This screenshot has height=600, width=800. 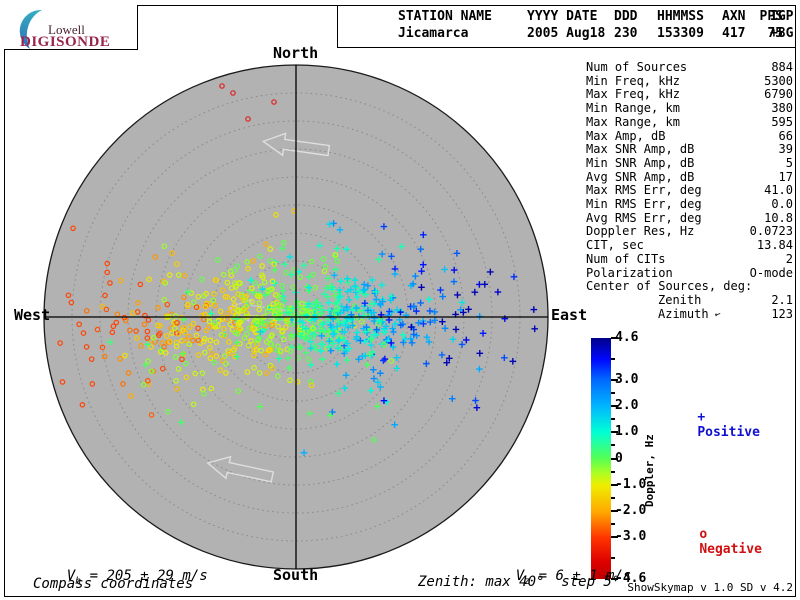 I want to click on colorbar-tick-label: 1.0, so click(x=627, y=432).